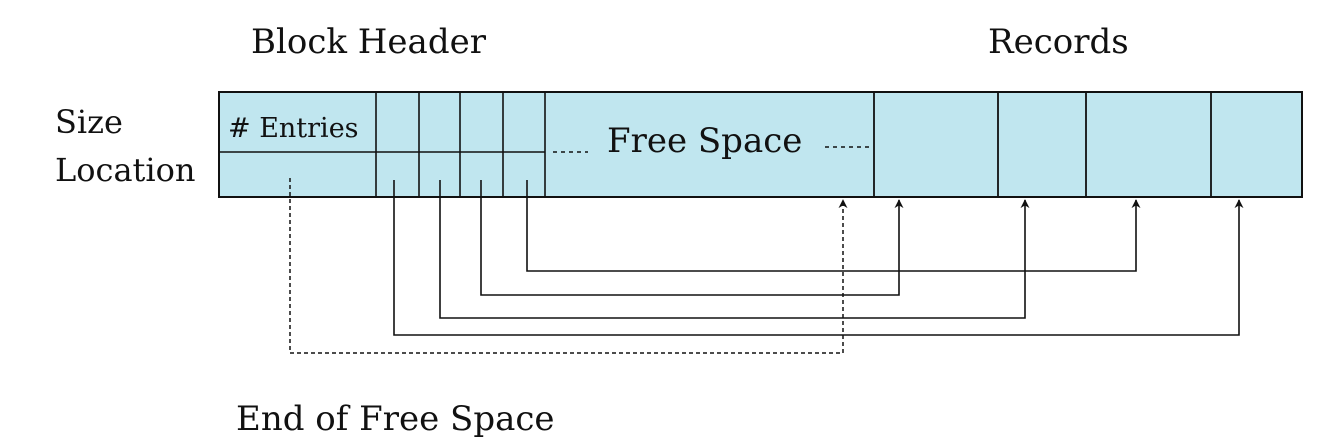 The height and width of the screenshot is (447, 1329). I want to click on free-space-dashes, so click(712, 149).